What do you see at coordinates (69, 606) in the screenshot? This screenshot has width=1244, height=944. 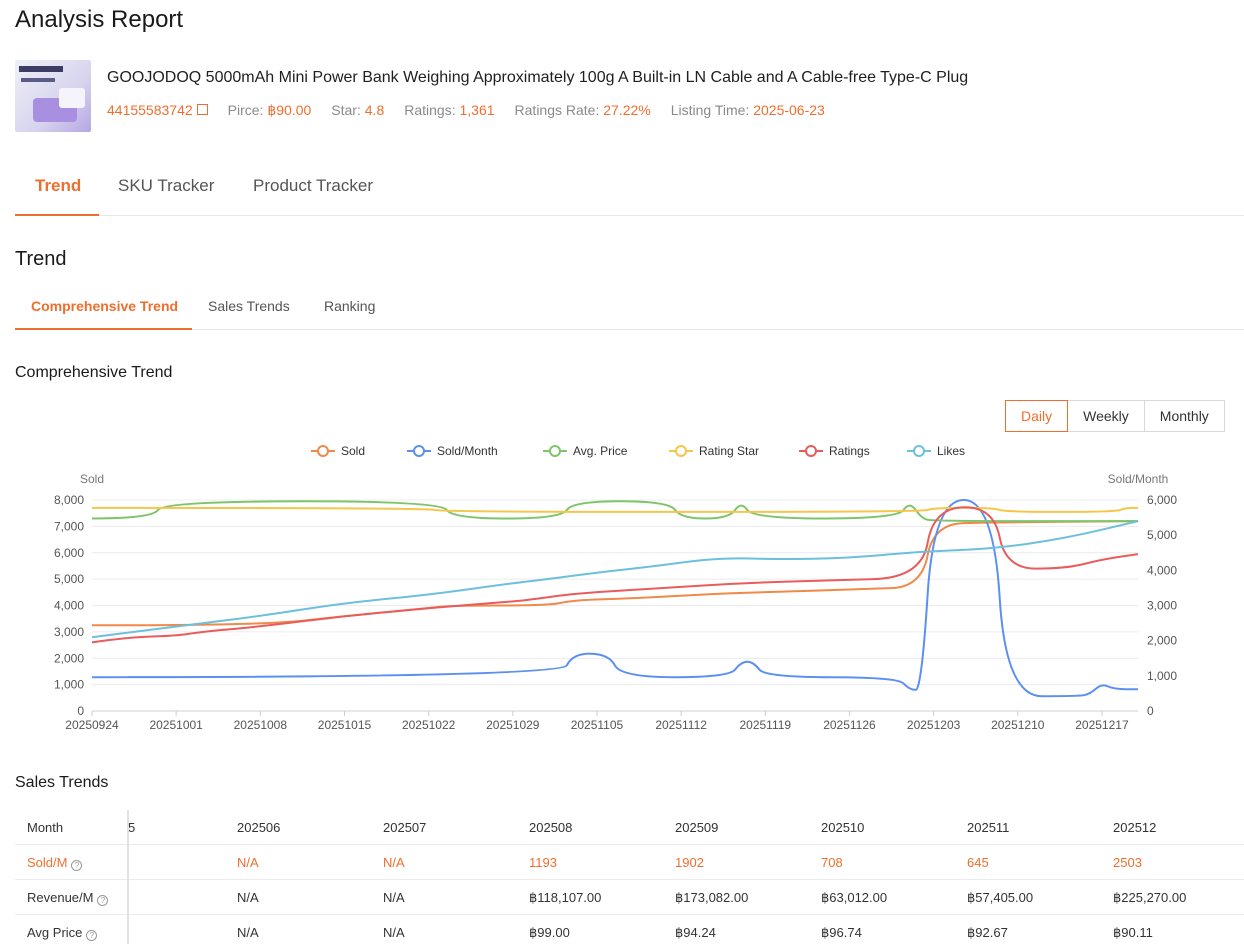 I see `y-tick-left: 4,000` at bounding box center [69, 606].